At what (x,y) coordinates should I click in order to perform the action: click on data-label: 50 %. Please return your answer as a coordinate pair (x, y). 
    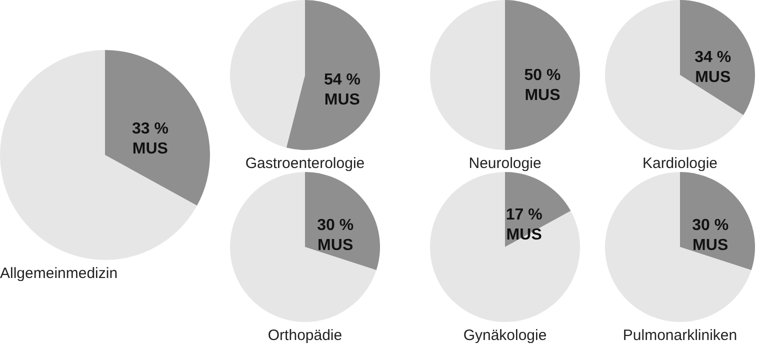
    Looking at the image, I should click on (542, 75).